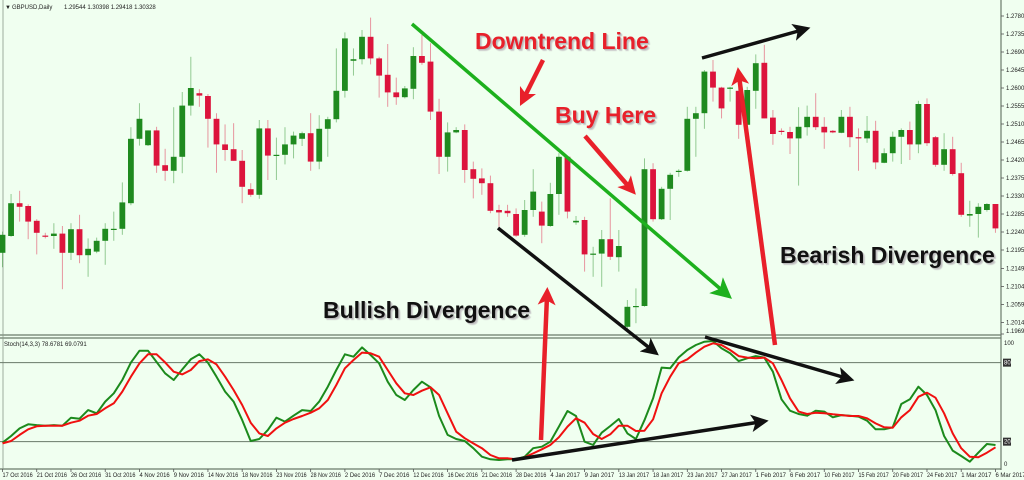  Describe the element at coordinates (1009, 476) in the screenshot. I see `date-tick-label: 6 Mar 2017` at that location.